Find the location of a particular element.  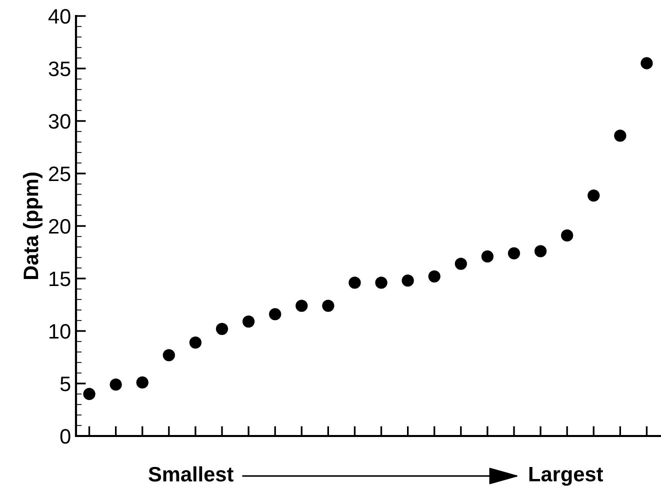

text: Largest is located at coordinates (566, 476).